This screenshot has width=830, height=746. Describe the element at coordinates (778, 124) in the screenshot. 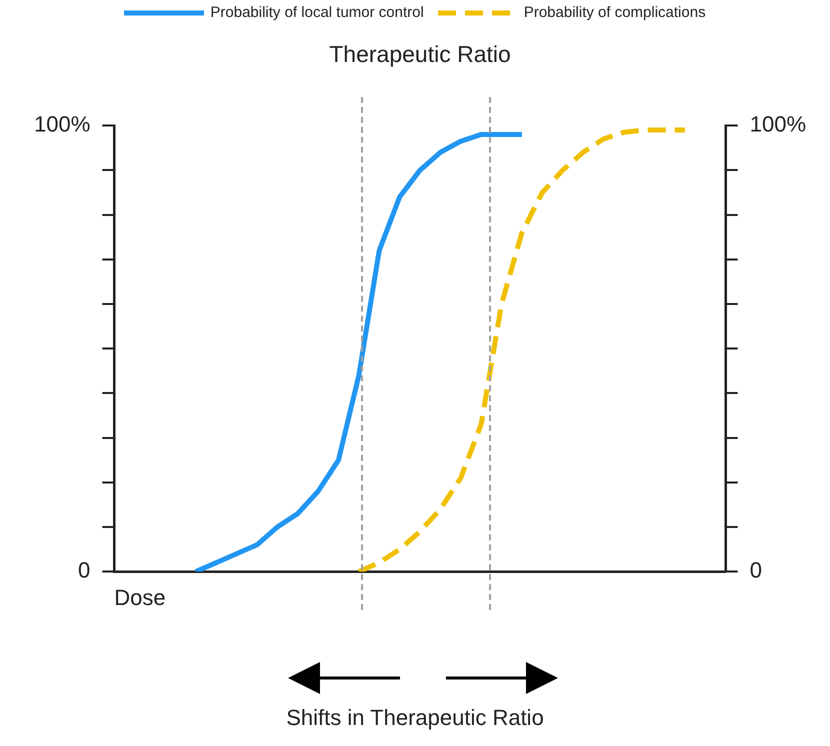

I see `y2-tick-label: 100%` at that location.